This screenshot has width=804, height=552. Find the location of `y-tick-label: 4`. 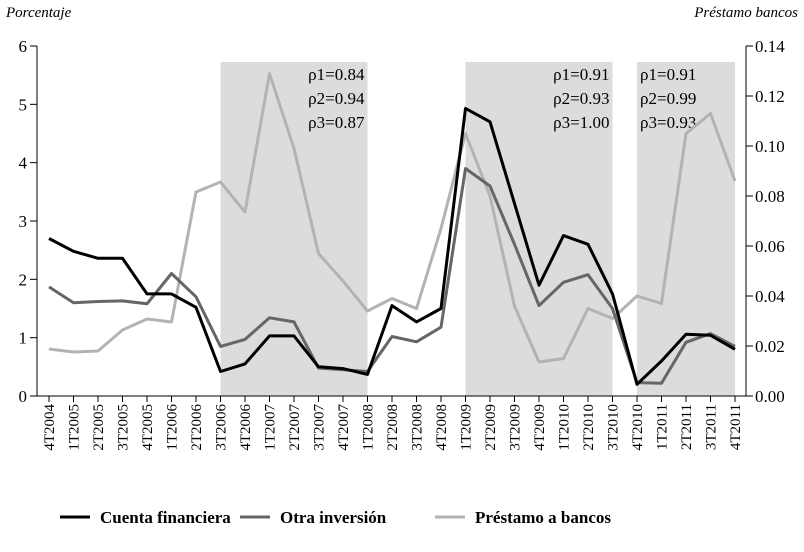

y-tick-label: 4 is located at coordinates (23, 163).